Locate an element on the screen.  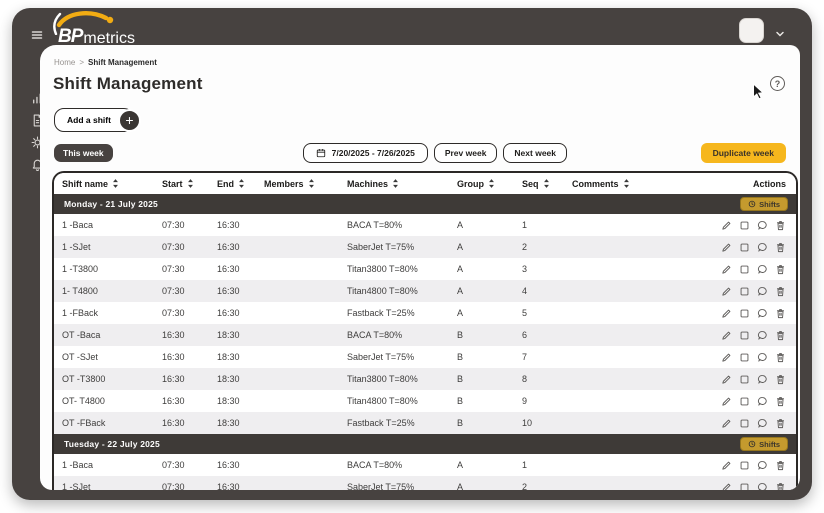
column-header: Start is located at coordinates (181, 184).